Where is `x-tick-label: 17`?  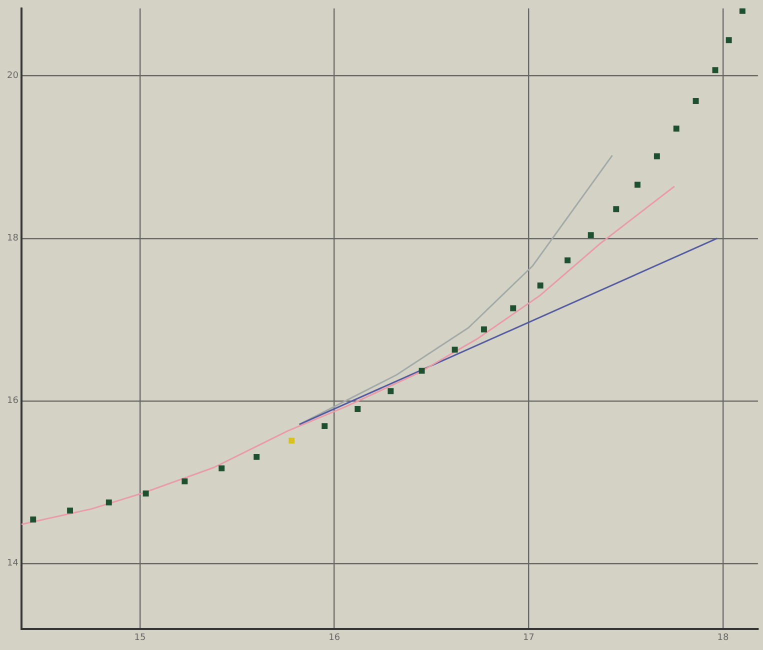 x-tick-label: 17 is located at coordinates (528, 637).